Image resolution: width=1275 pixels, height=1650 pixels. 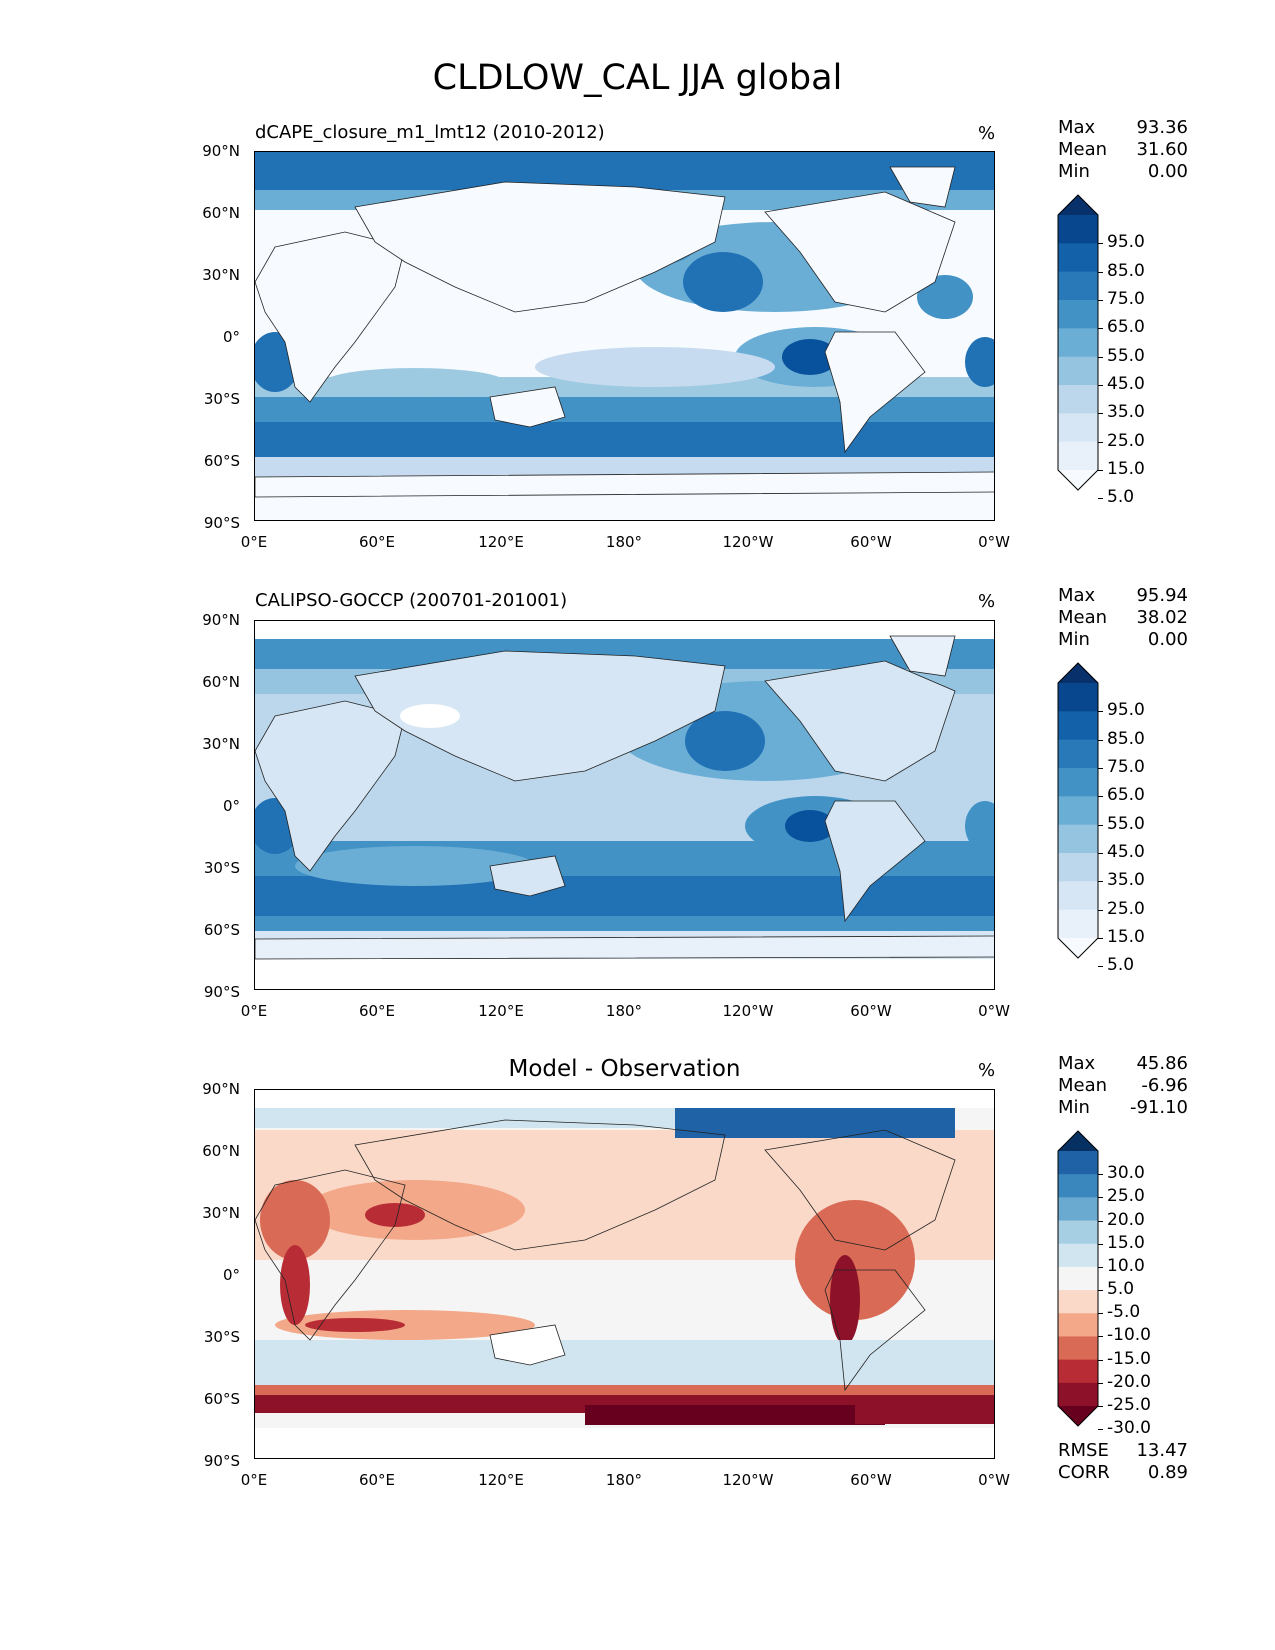 I want to click on colorbar-label: 95.0, so click(x=1126, y=242).